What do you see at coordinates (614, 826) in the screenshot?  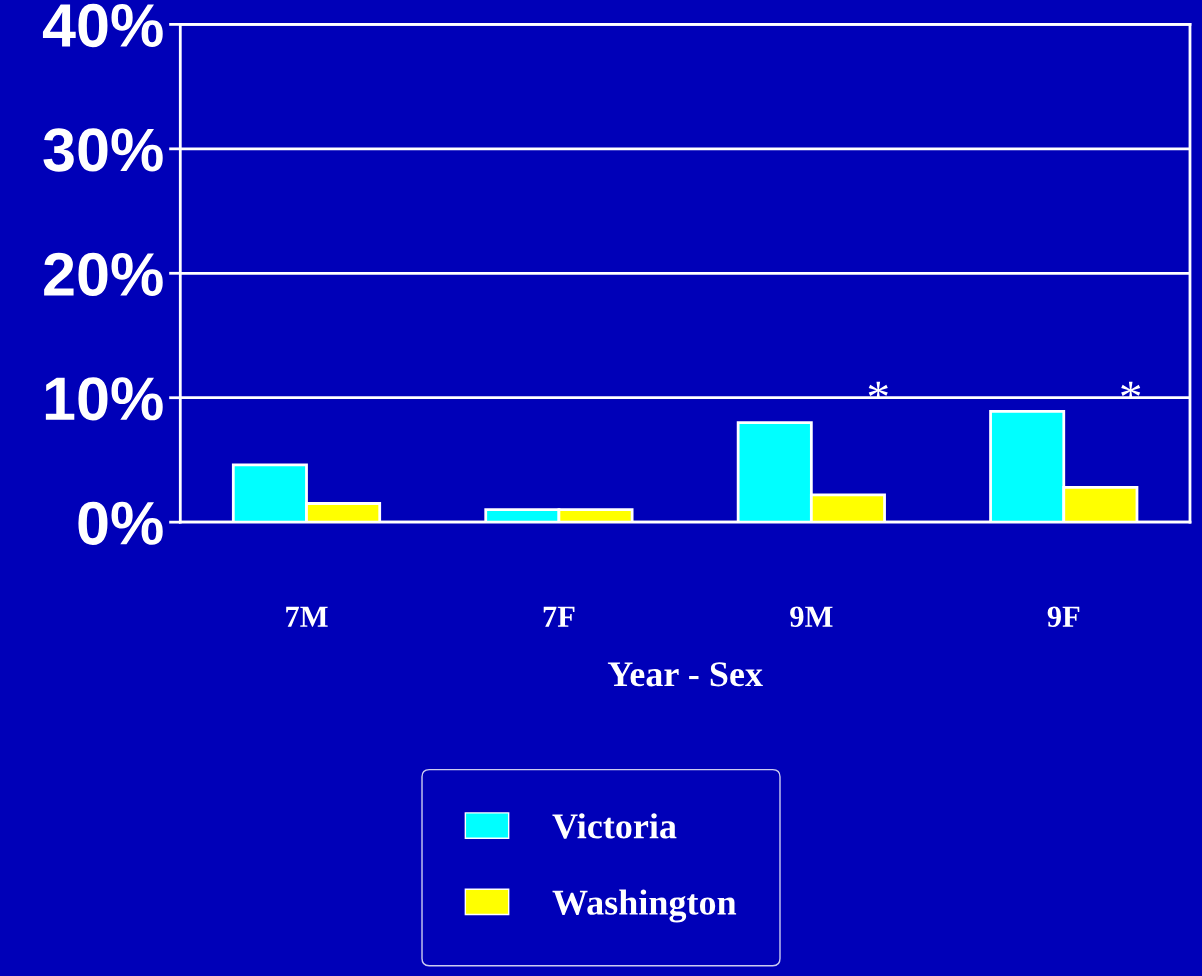 I see `legend-label: Victoria` at bounding box center [614, 826].